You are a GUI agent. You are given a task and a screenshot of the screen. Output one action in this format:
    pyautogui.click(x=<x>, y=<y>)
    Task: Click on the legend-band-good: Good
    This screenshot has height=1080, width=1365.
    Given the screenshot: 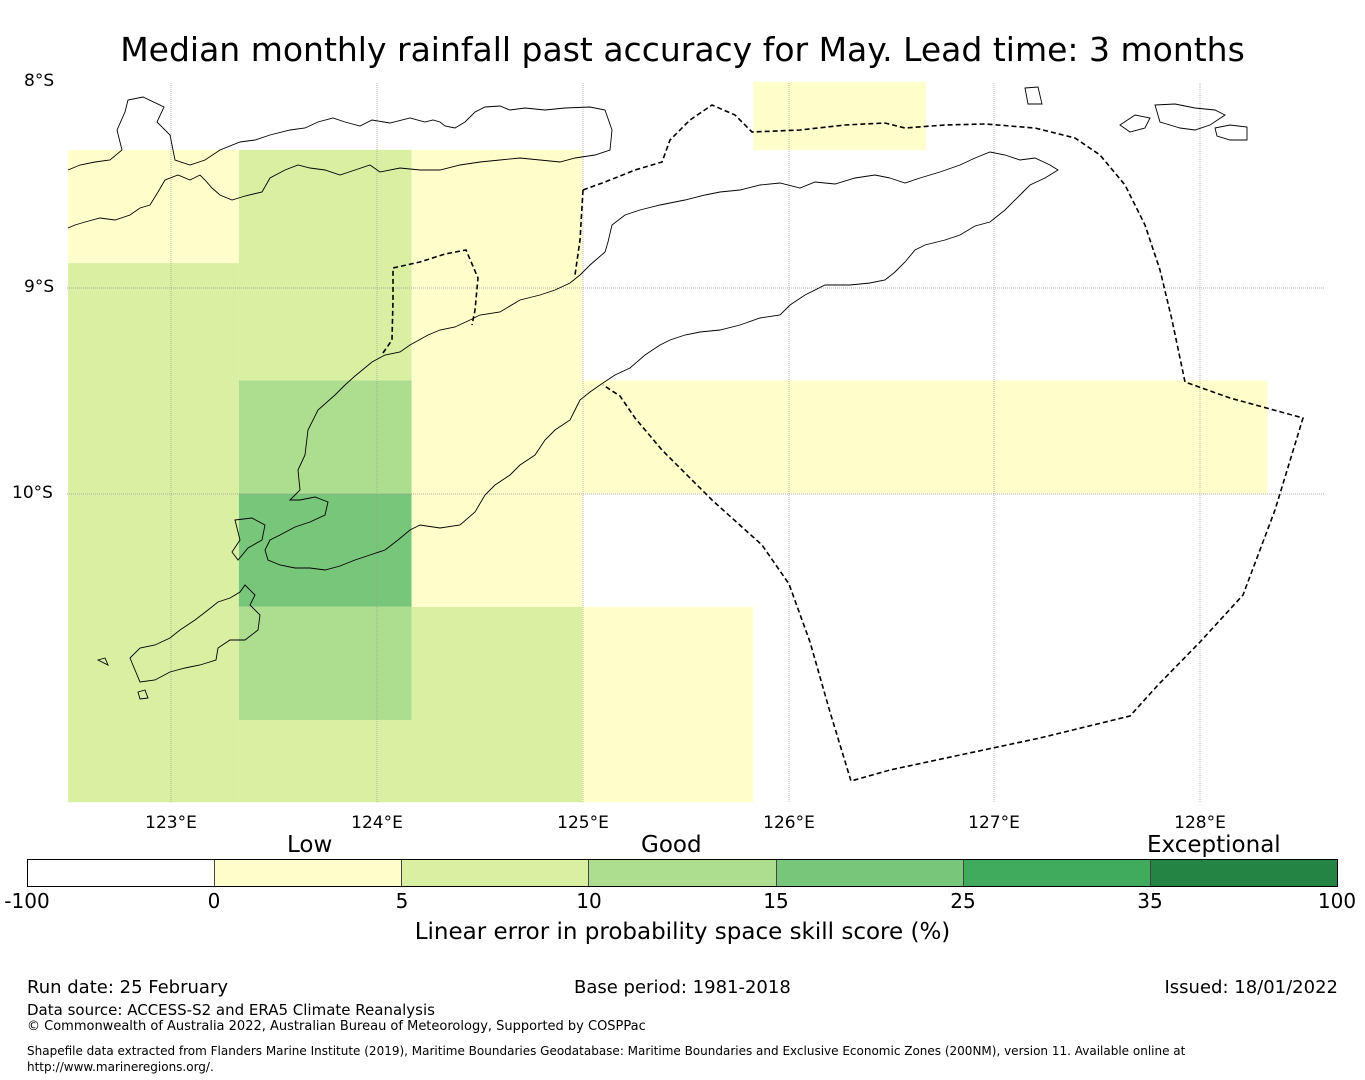 What is the action you would take?
    pyautogui.click(x=671, y=845)
    